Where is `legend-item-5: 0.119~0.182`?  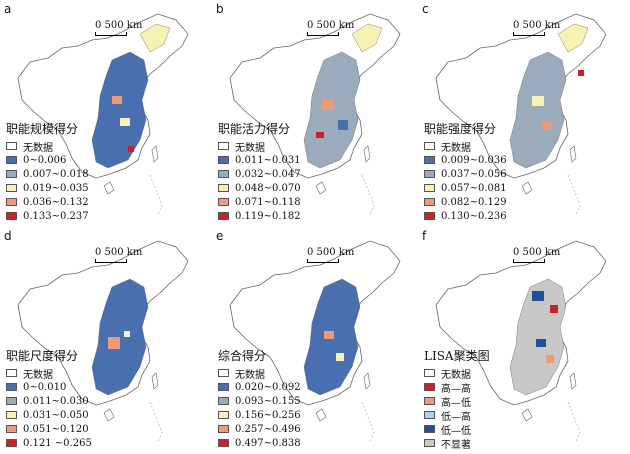 legend-item-5: 0.119~0.182 is located at coordinates (259, 216).